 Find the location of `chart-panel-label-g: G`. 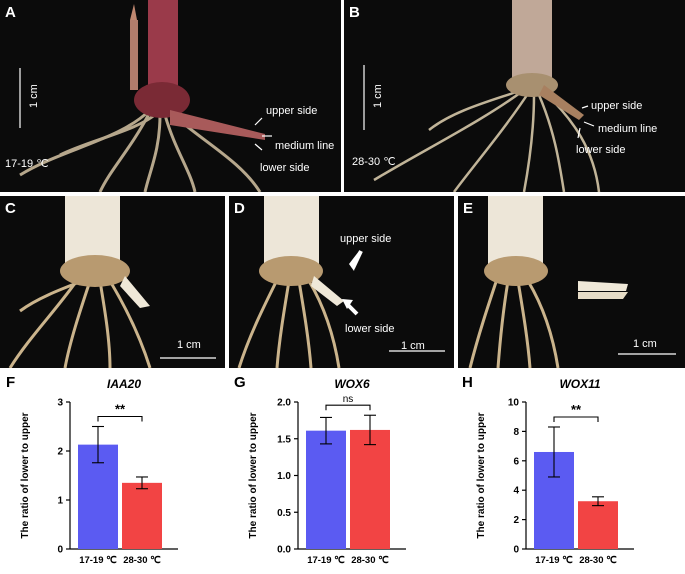

chart-panel-label-g: G is located at coordinates (240, 382).